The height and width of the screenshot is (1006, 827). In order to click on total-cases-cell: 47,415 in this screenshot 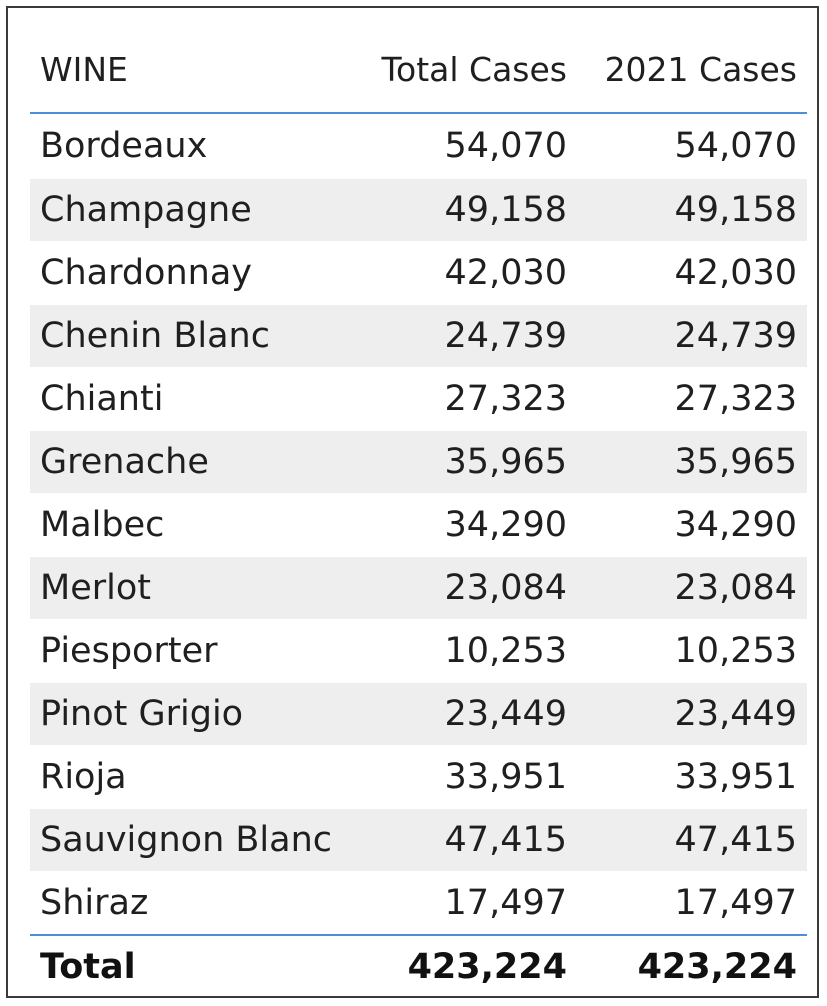, I will do `click(464, 840)`.